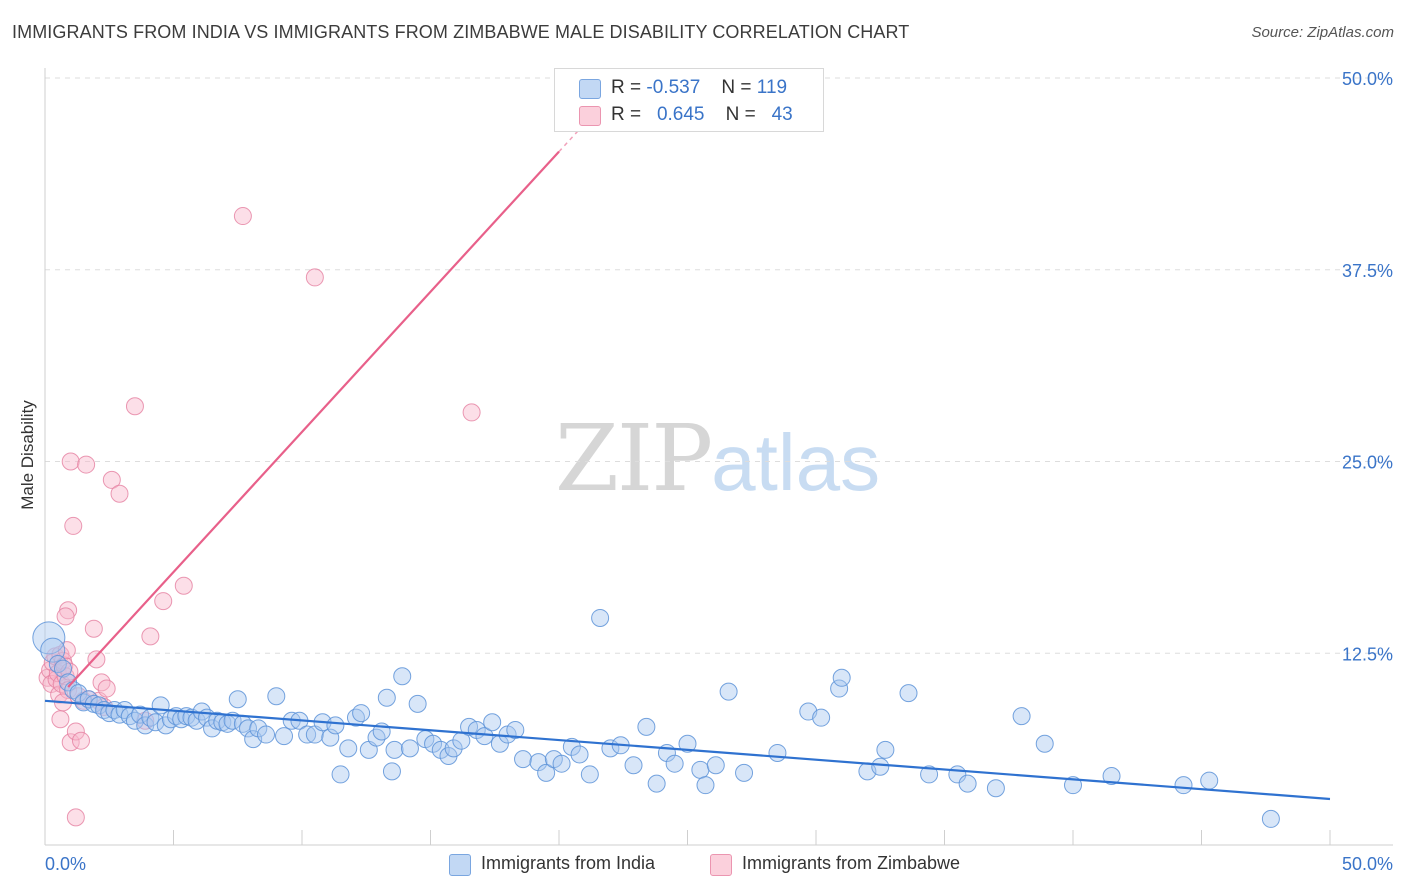  Describe the element at coordinates (1367, 864) in the screenshot. I see `x-tick-label-1: 50.0%` at that location.